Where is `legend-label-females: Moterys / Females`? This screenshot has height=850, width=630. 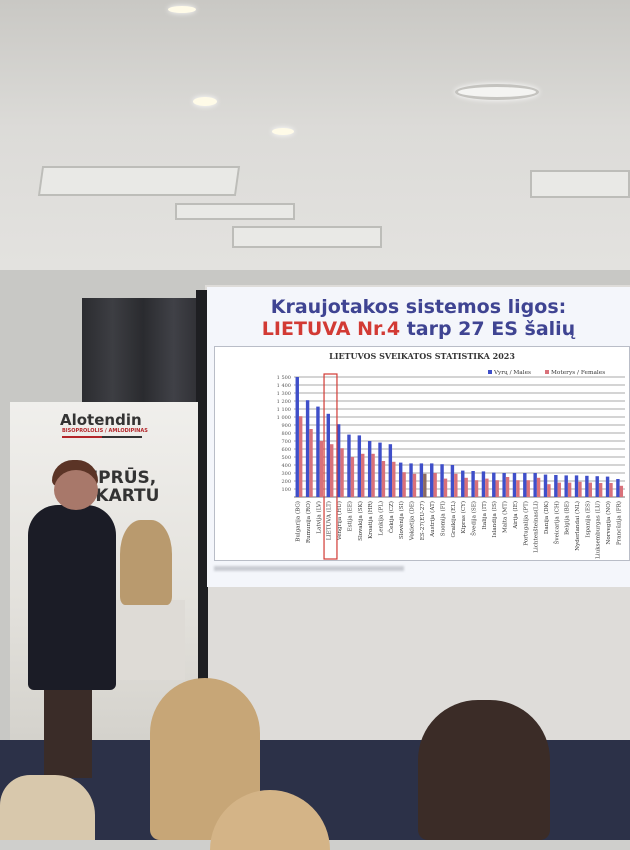
legend-label-females: Moterys / Females is located at coordinates (578, 373).